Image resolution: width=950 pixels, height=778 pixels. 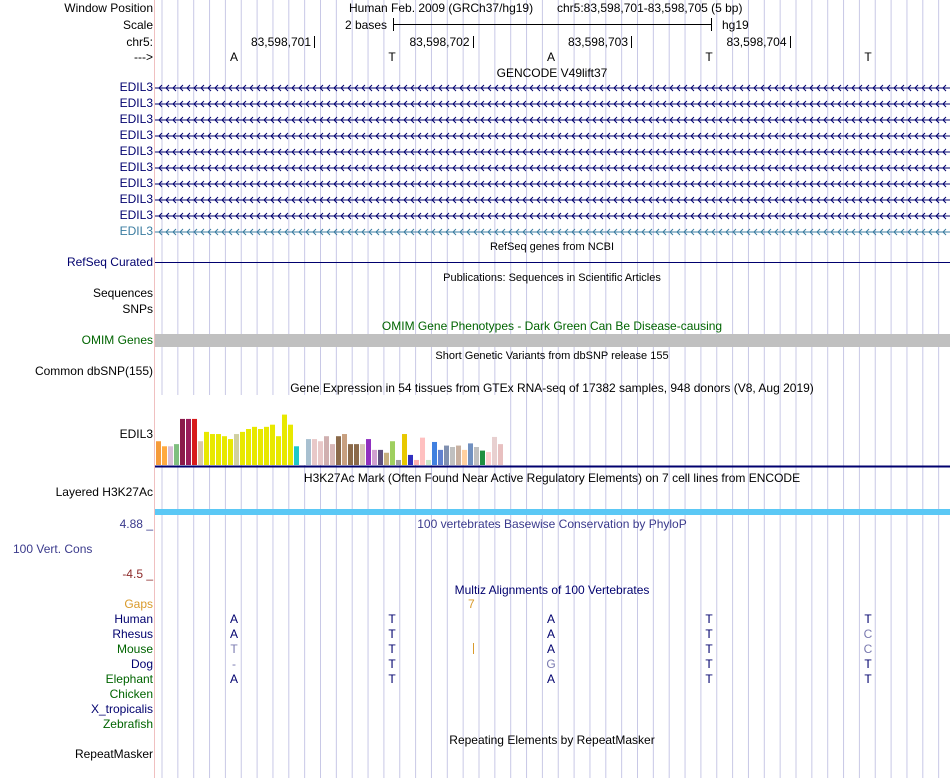 I want to click on position-readout: chr5:83,598,701-83,598,705 (5 bp), so click(x=650, y=8).